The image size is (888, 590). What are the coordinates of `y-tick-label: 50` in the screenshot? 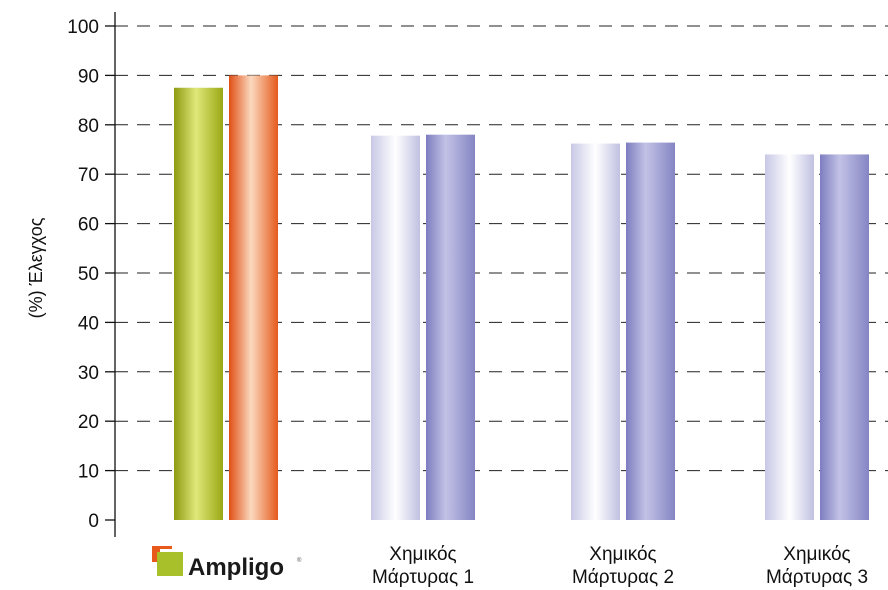 It's located at (88, 274).